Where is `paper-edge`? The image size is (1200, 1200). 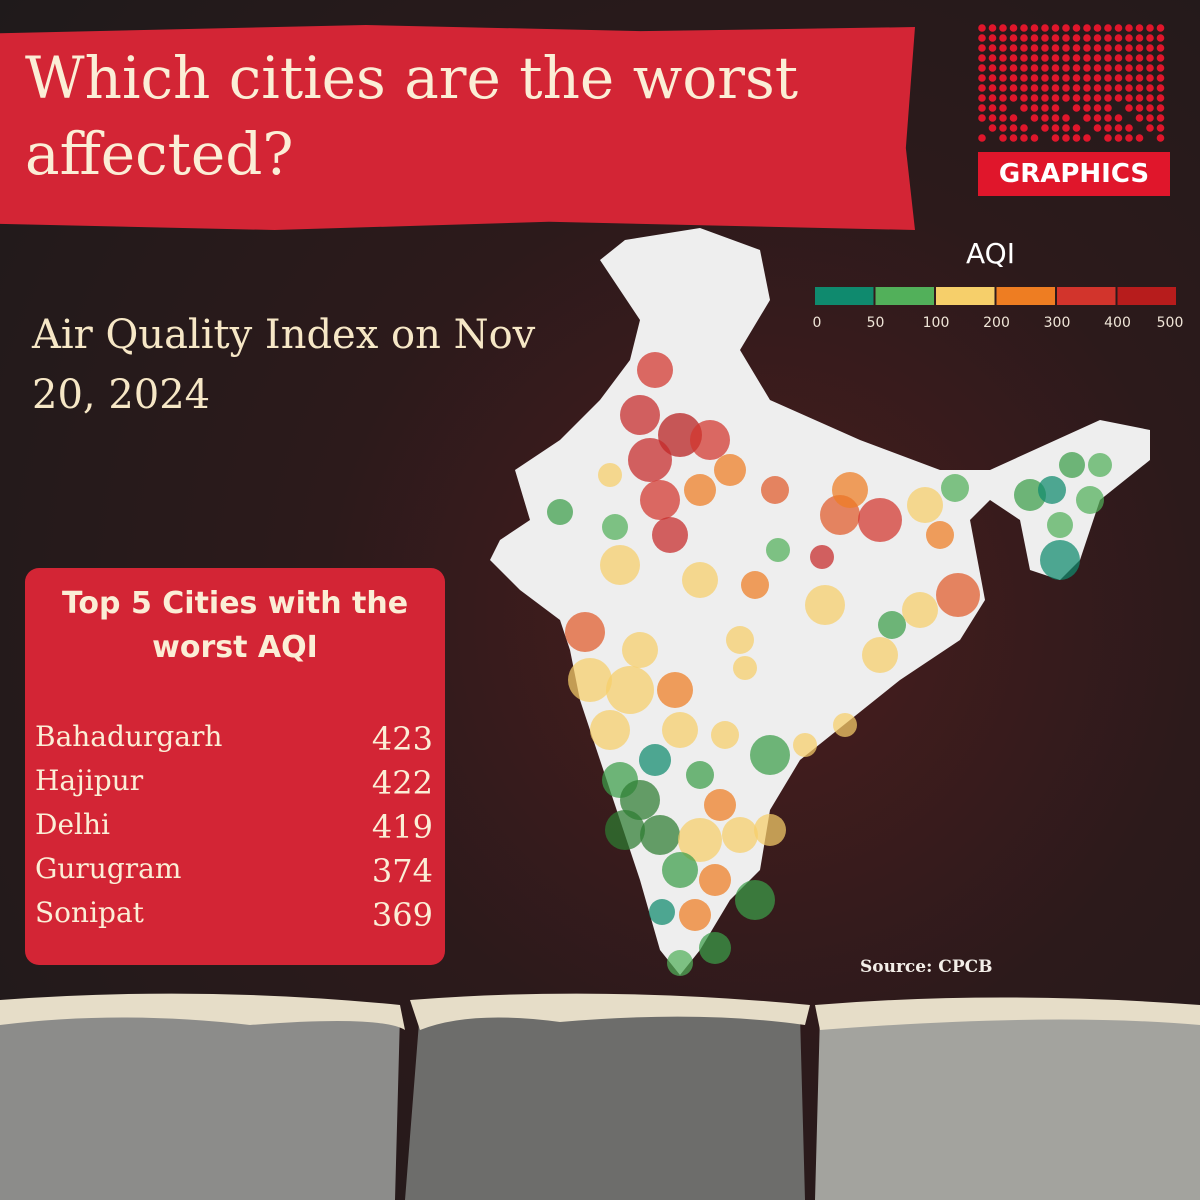
paper-edge is located at coordinates (600, 1011).